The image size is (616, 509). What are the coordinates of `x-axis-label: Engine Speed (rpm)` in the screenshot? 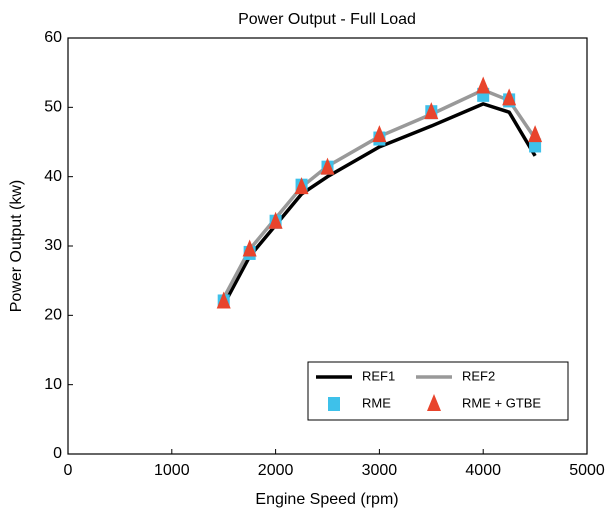 It's located at (326, 499).